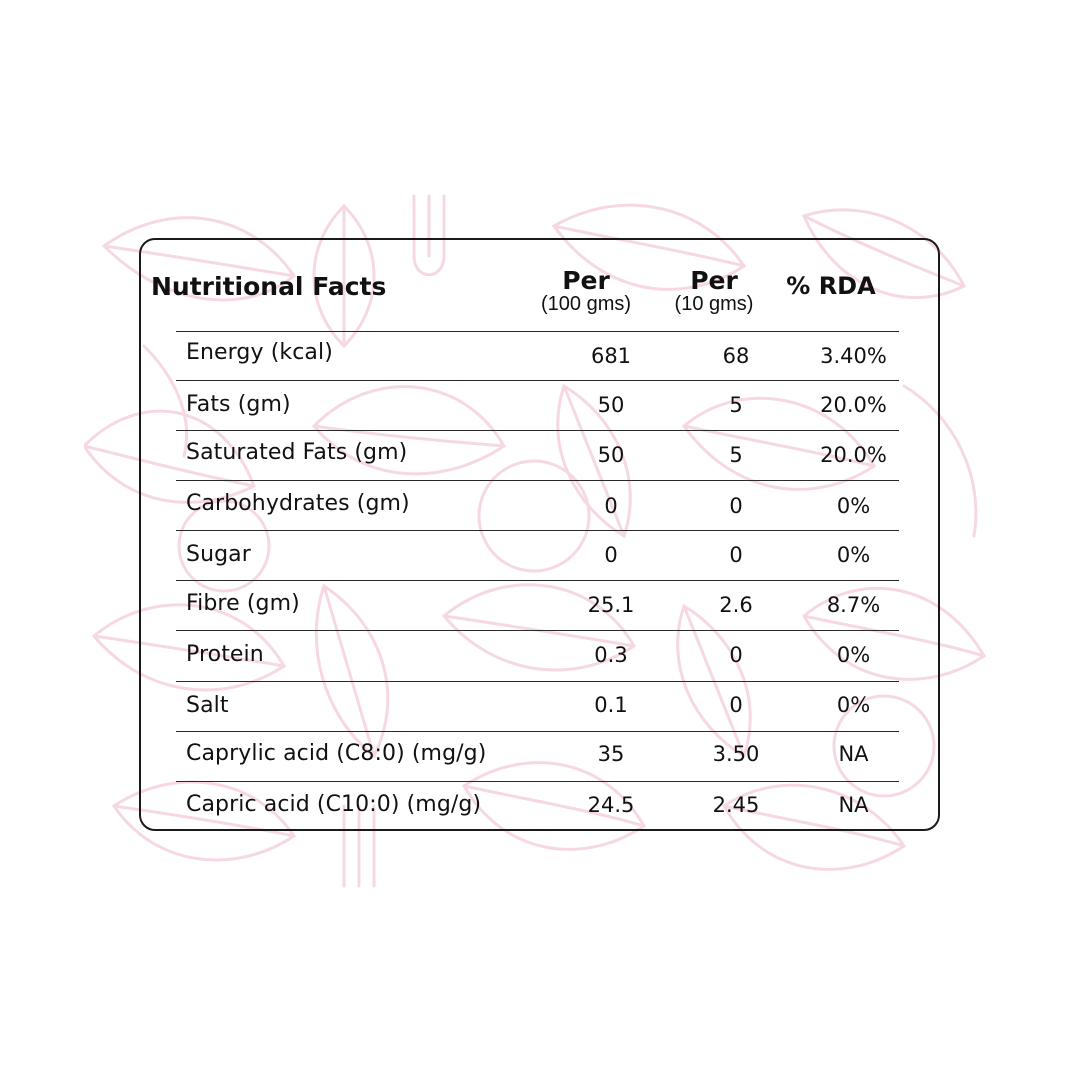 This screenshot has width=1080, height=1080. What do you see at coordinates (336, 753) in the screenshot?
I see `row-label: Caprylic acid (C8:0) (mg/g)` at bounding box center [336, 753].